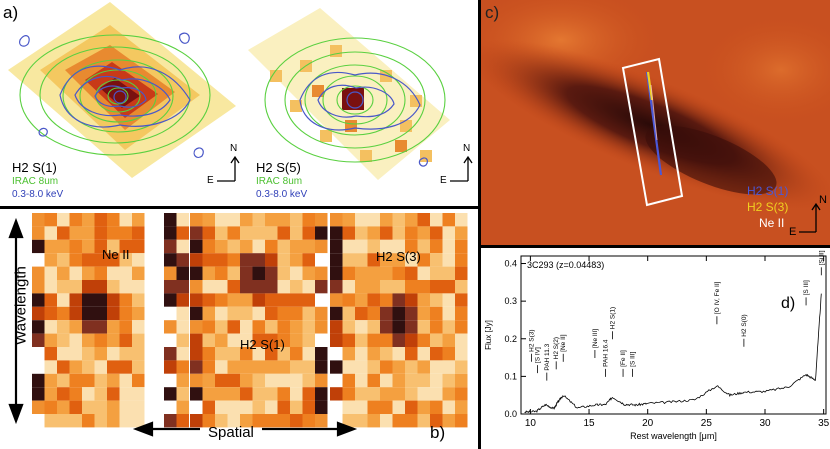 The image size is (830, 449). I want to click on pixel-strip, so click(176, 320).